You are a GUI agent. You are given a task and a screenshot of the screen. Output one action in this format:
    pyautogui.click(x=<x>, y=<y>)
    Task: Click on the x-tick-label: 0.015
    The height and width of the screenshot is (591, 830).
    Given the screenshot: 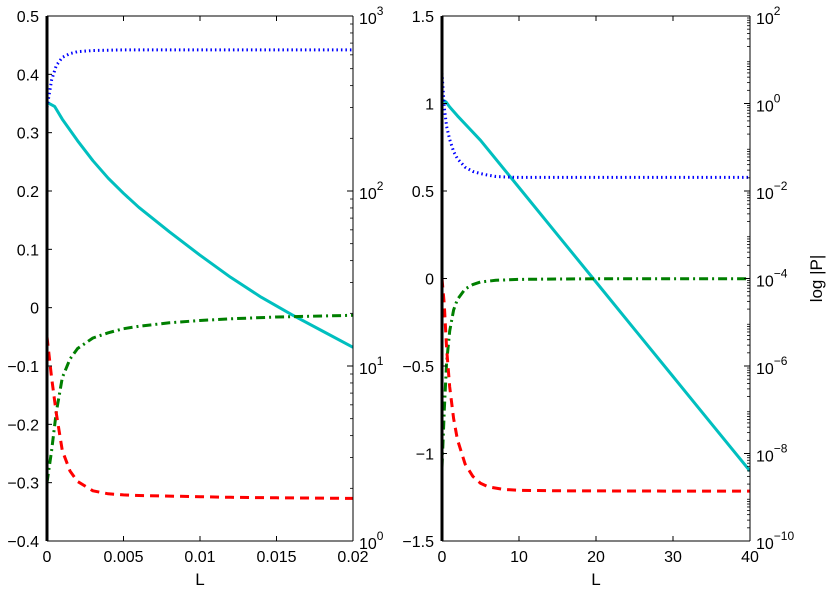 What is the action you would take?
    pyautogui.click(x=276, y=557)
    